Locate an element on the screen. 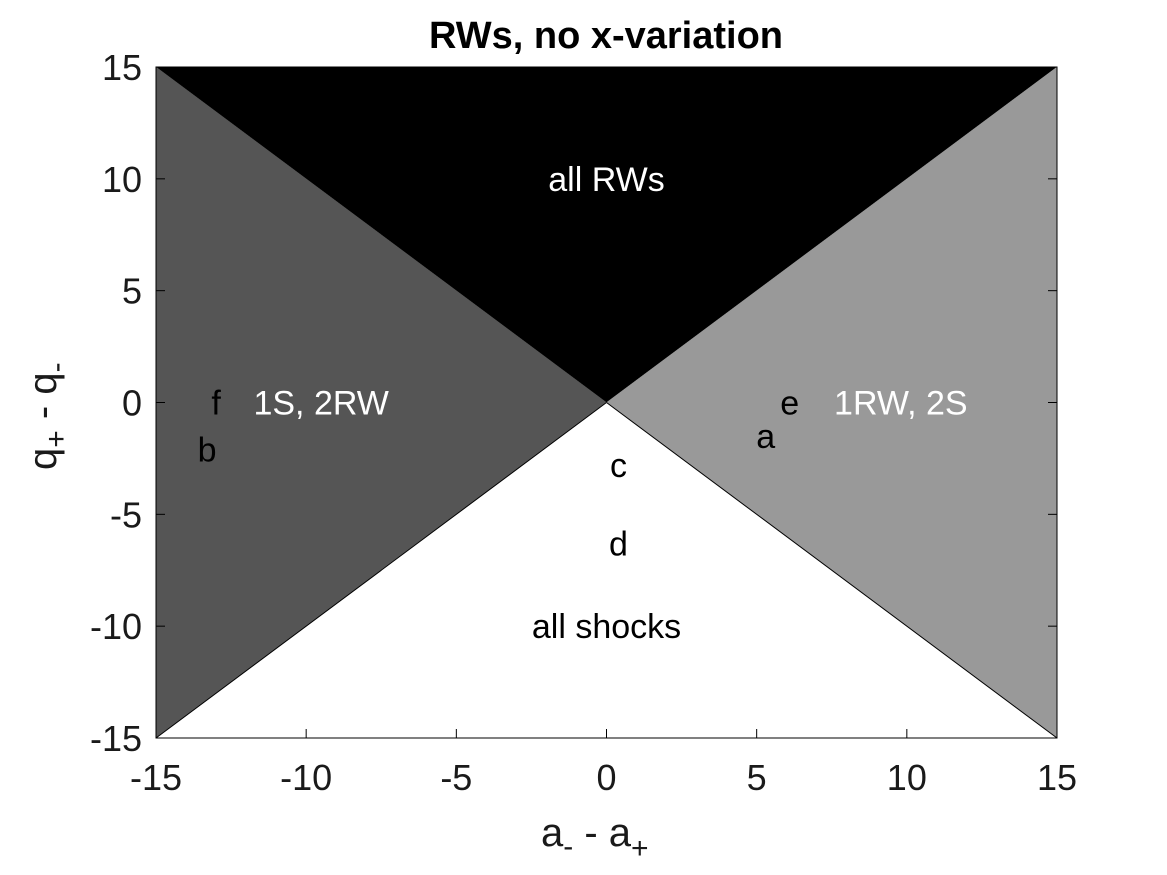 Image resolution: width=1167 pixels, height=875 pixels. y-tick-label: 15 is located at coordinates (122, 67).